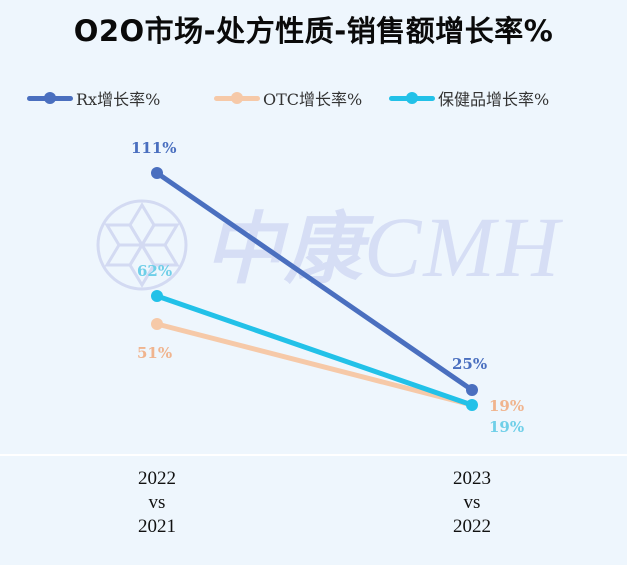 The height and width of the screenshot is (565, 627). What do you see at coordinates (507, 406) in the screenshot?
I see `data-label-otc-1: 19%` at bounding box center [507, 406].